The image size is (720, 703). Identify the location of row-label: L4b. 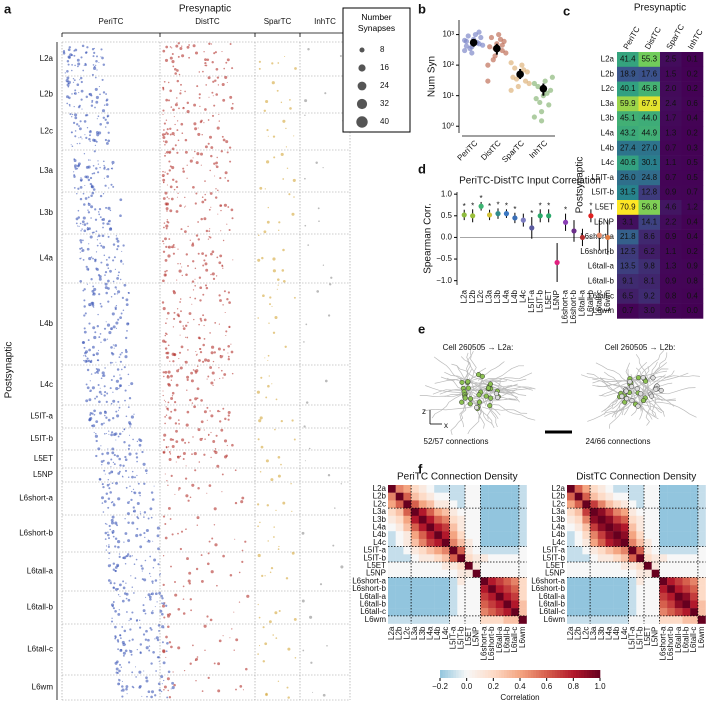
(47, 323).